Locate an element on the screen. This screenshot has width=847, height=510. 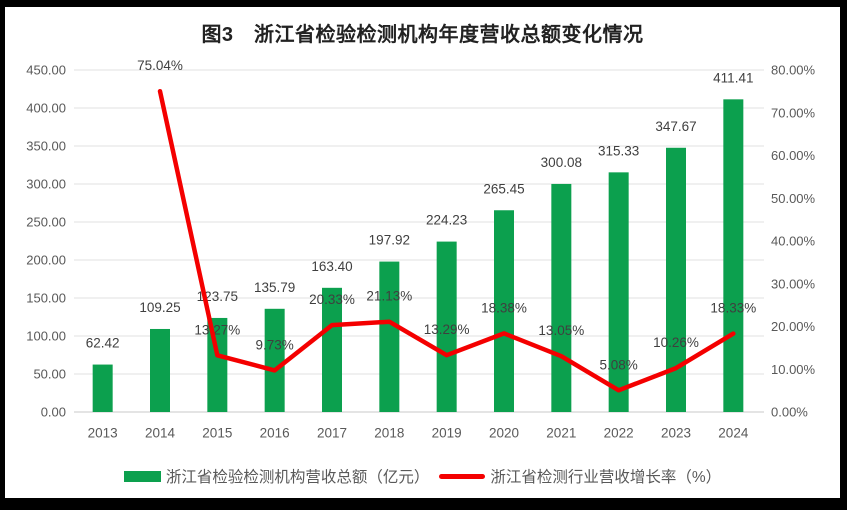
revenue-bar-2017 is located at coordinates (332, 349).